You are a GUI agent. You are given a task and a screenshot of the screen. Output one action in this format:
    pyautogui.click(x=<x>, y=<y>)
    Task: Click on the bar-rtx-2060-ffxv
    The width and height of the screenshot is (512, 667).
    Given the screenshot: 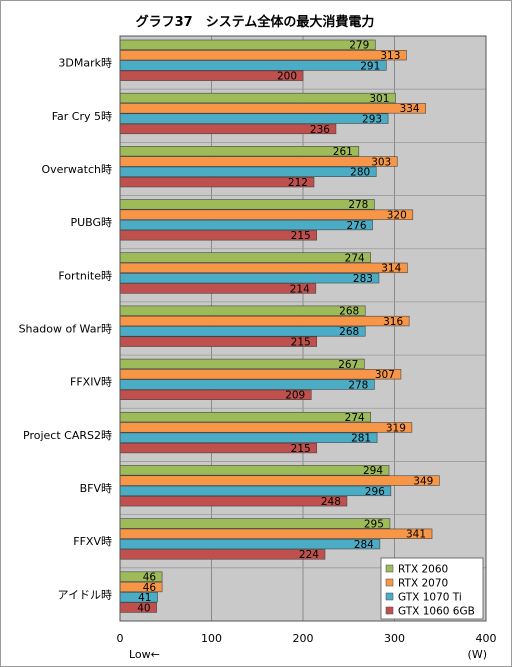 What is the action you would take?
    pyautogui.click(x=255, y=523)
    